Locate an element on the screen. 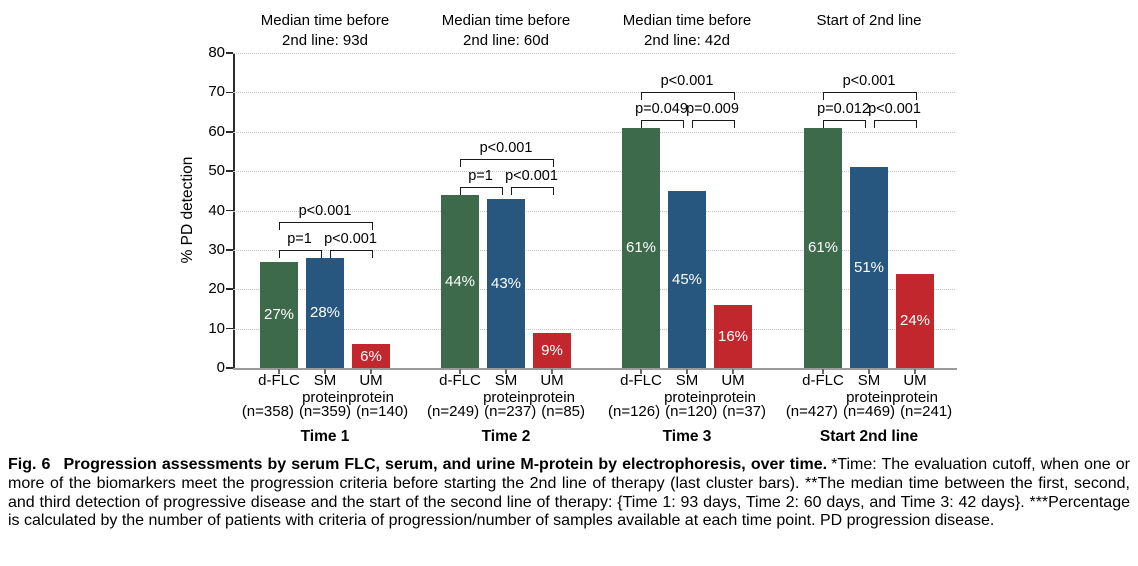 This screenshot has width=1138, height=566. bar-um-protein: 16% is located at coordinates (733, 336).